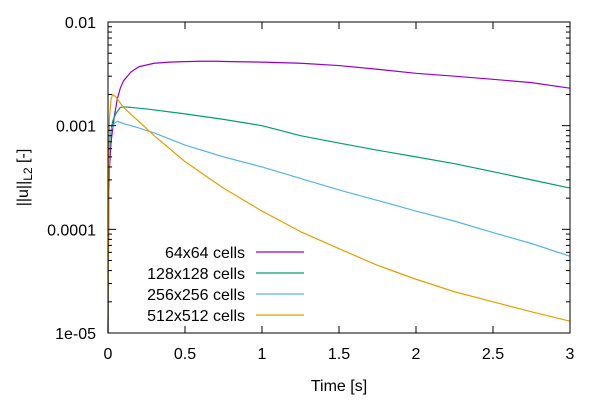 The image size is (600, 400). I want to click on legend-label: 64x64 cells, so click(205, 253).